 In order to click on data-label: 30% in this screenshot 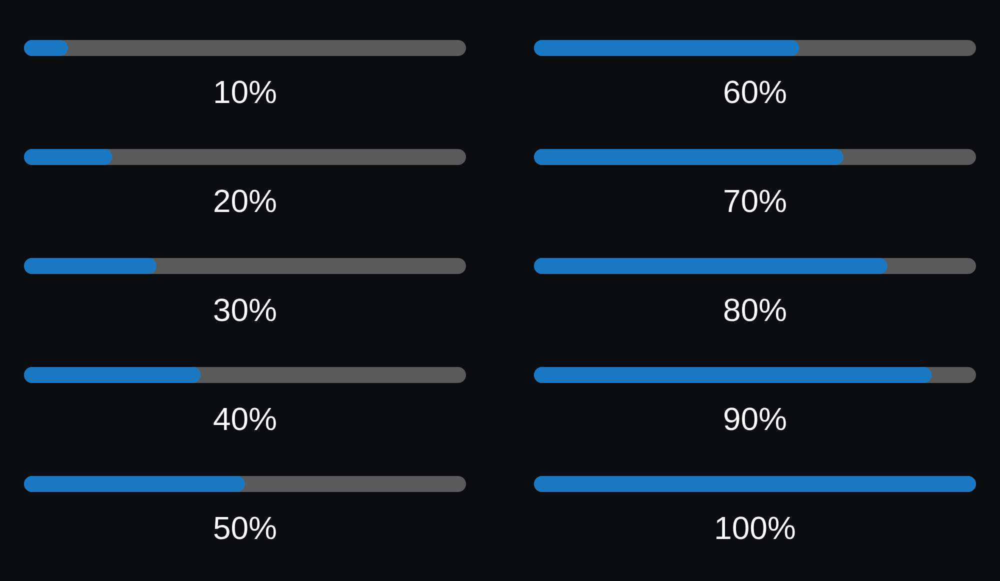, I will do `click(245, 310)`.